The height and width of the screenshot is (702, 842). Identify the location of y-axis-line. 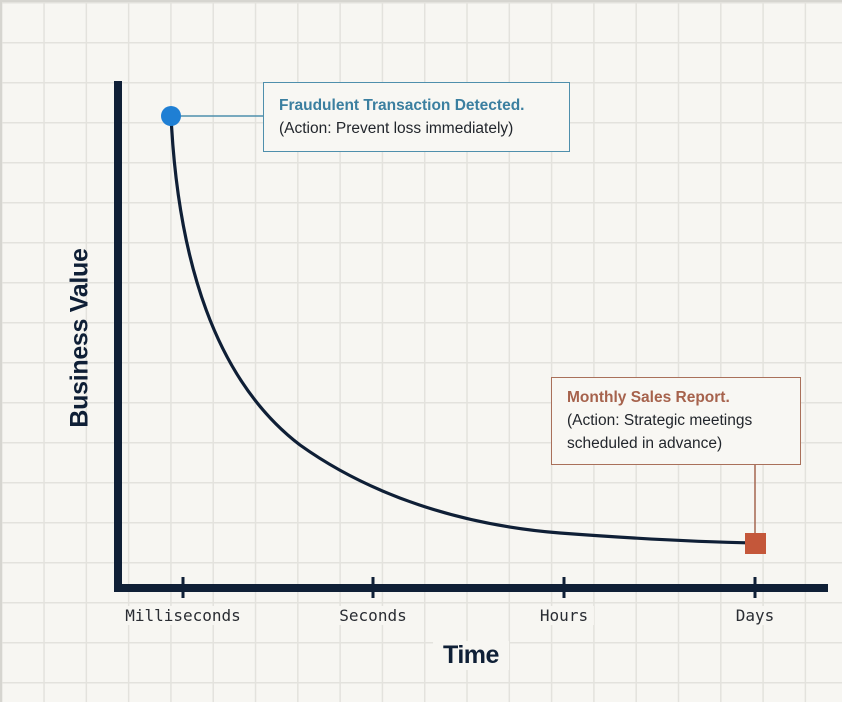
(118, 336).